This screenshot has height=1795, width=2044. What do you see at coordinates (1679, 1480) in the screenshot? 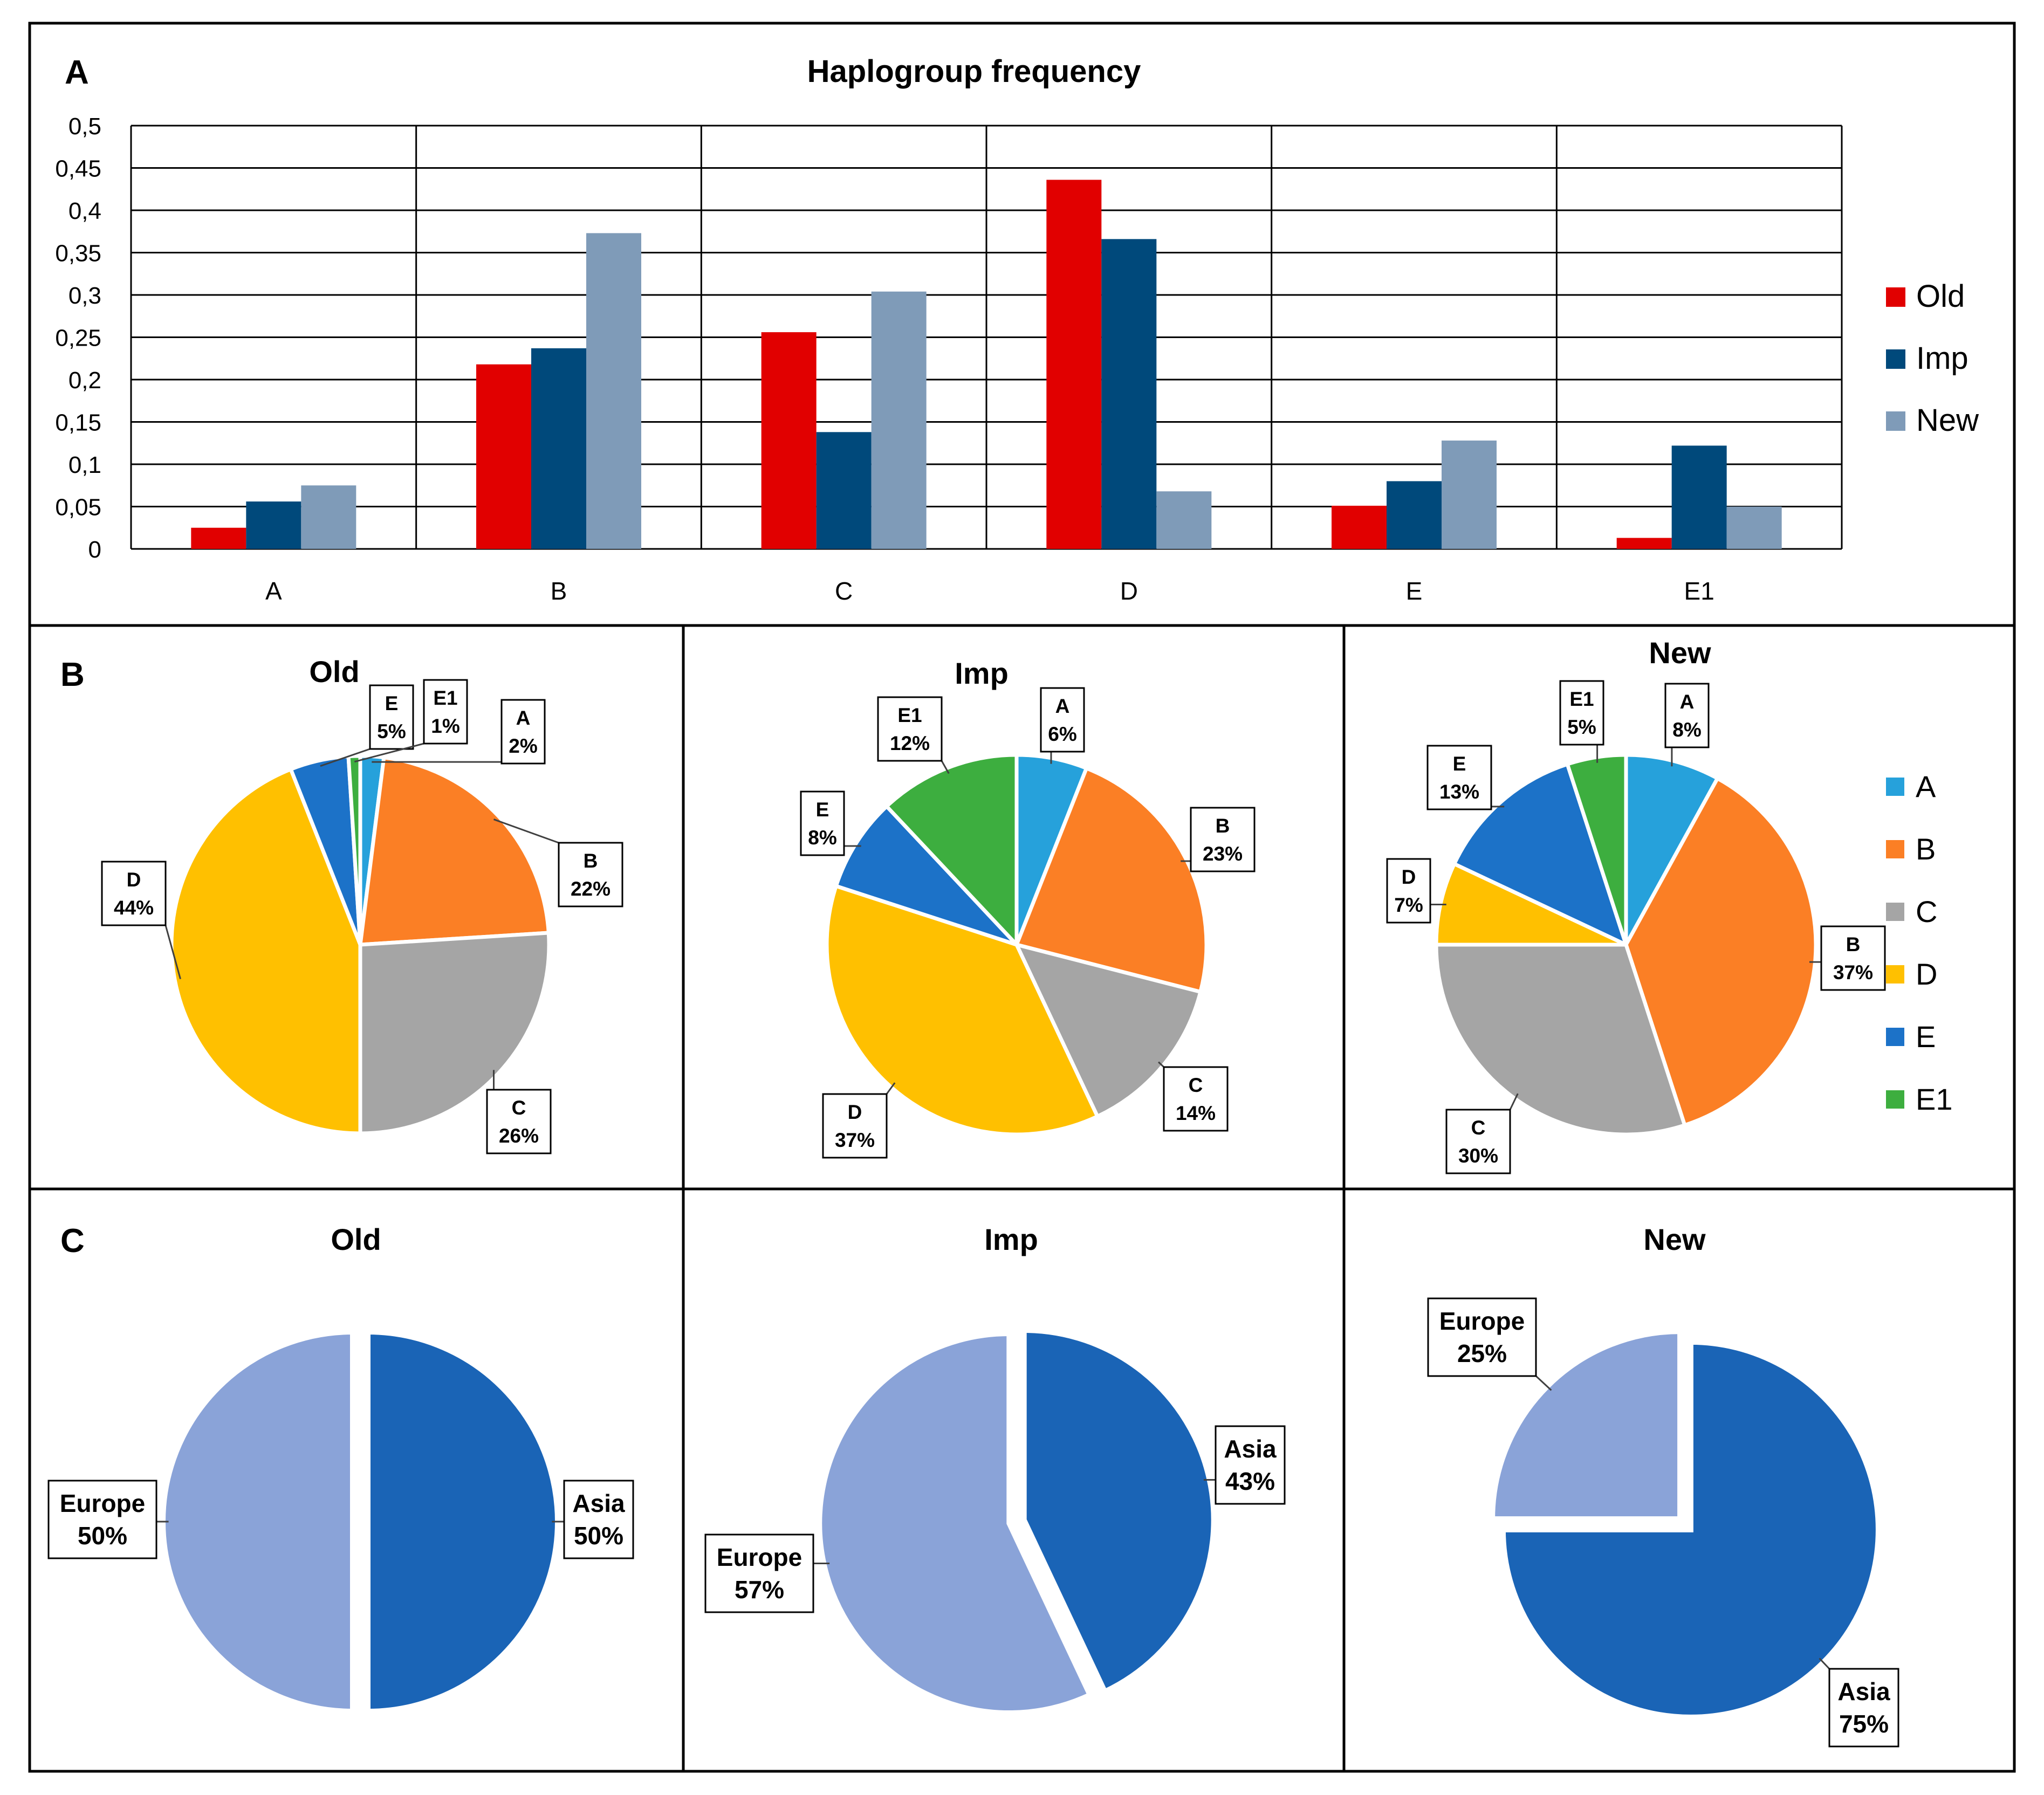
I see `panel-c-new-frame` at bounding box center [1679, 1480].